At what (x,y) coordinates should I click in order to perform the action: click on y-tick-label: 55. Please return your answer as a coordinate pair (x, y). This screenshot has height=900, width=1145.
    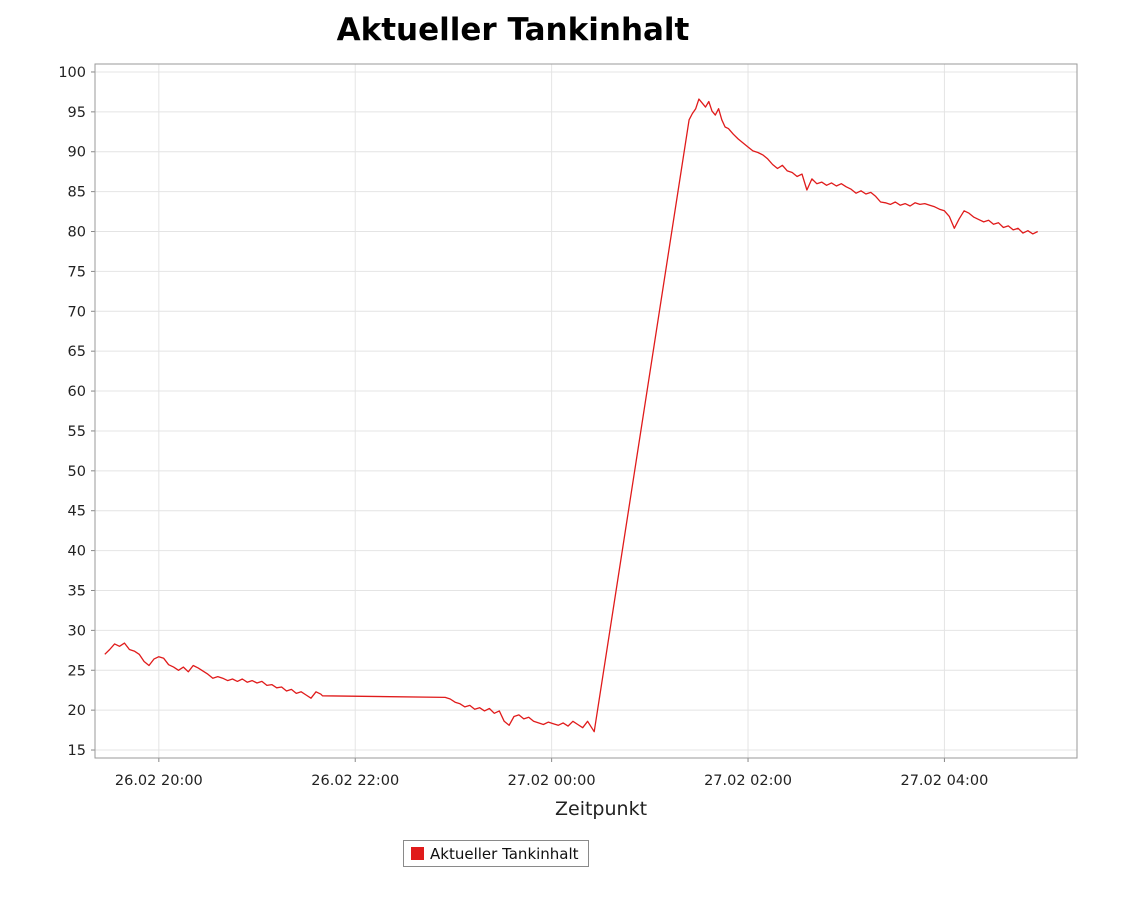
    Looking at the image, I should click on (77, 432).